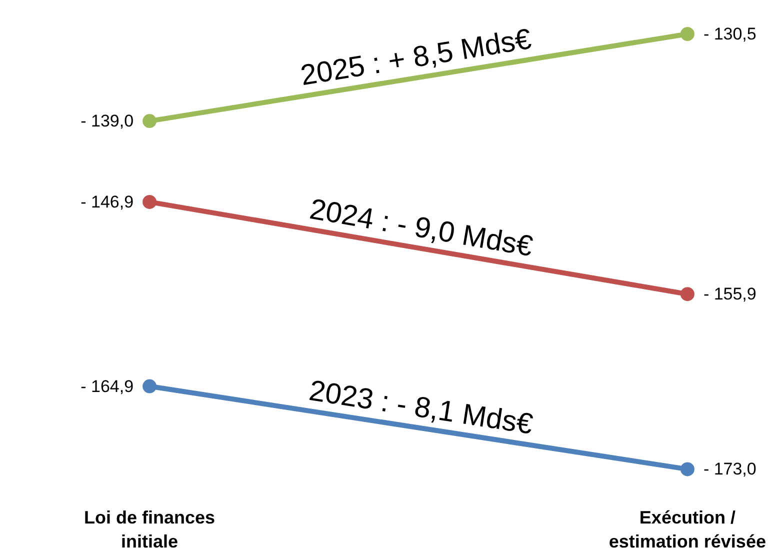  What do you see at coordinates (107, 121) in the screenshot?
I see `data-label: - 139,0` at bounding box center [107, 121].